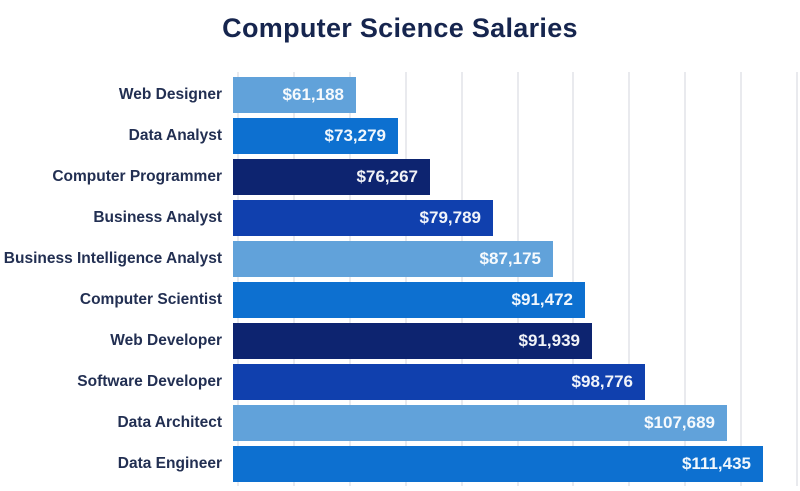  I want to click on bar-row: Business Analyst $79,789, so click(400, 218).